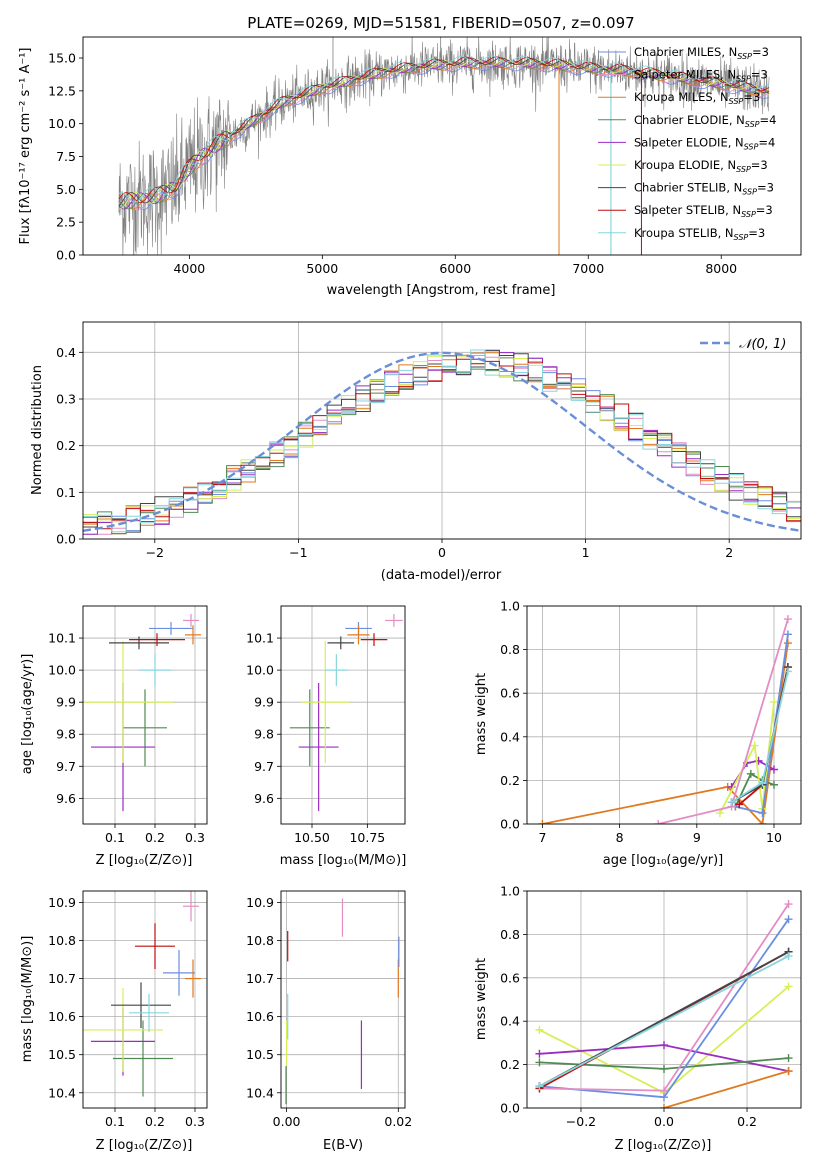  I want to click on y-tick-label: 10.9, so click(260, 902).